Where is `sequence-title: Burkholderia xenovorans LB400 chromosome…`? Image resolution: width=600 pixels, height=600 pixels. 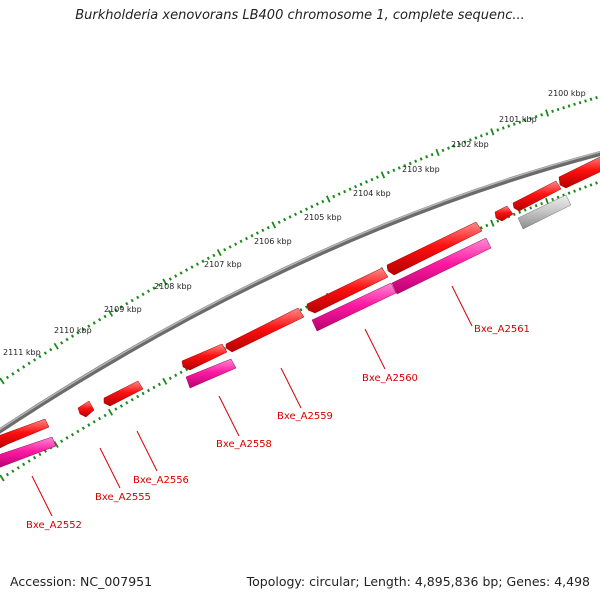 sequence-title: Burkholderia xenovorans LB400 chromosome… is located at coordinates (300, 15).